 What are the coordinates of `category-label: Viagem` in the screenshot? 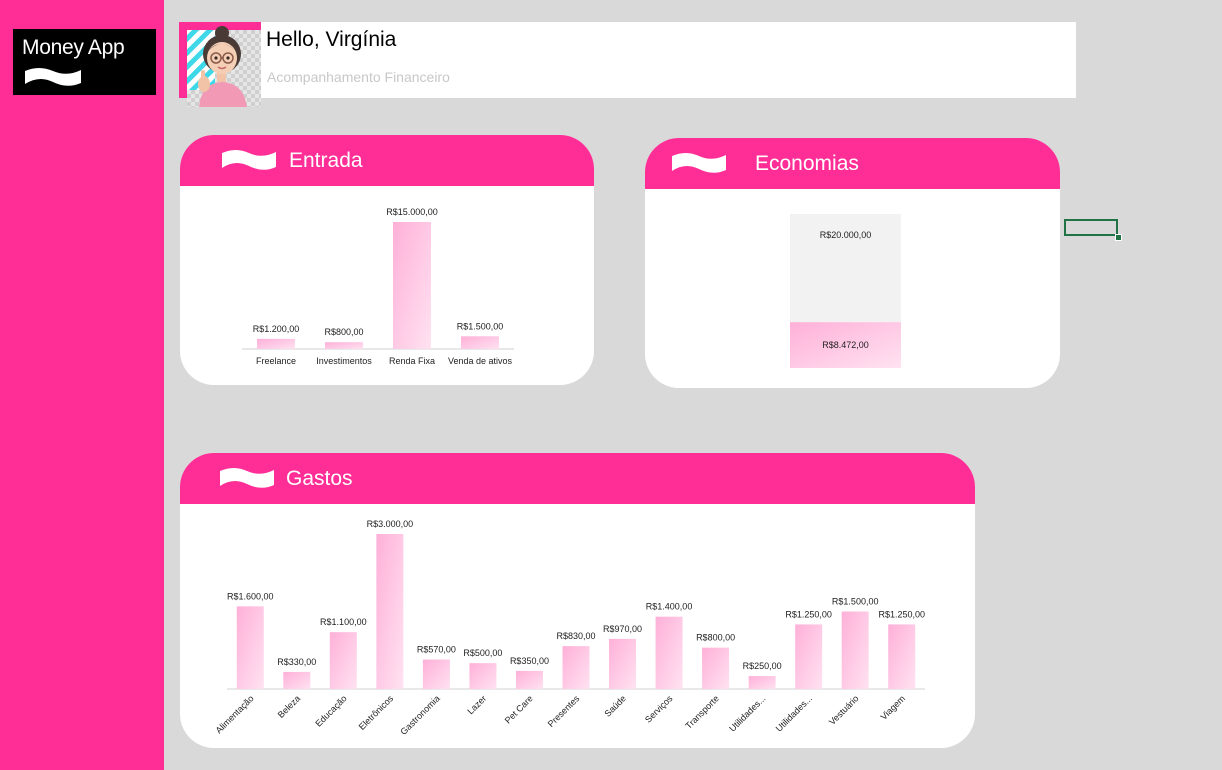 It's located at (893, 707).